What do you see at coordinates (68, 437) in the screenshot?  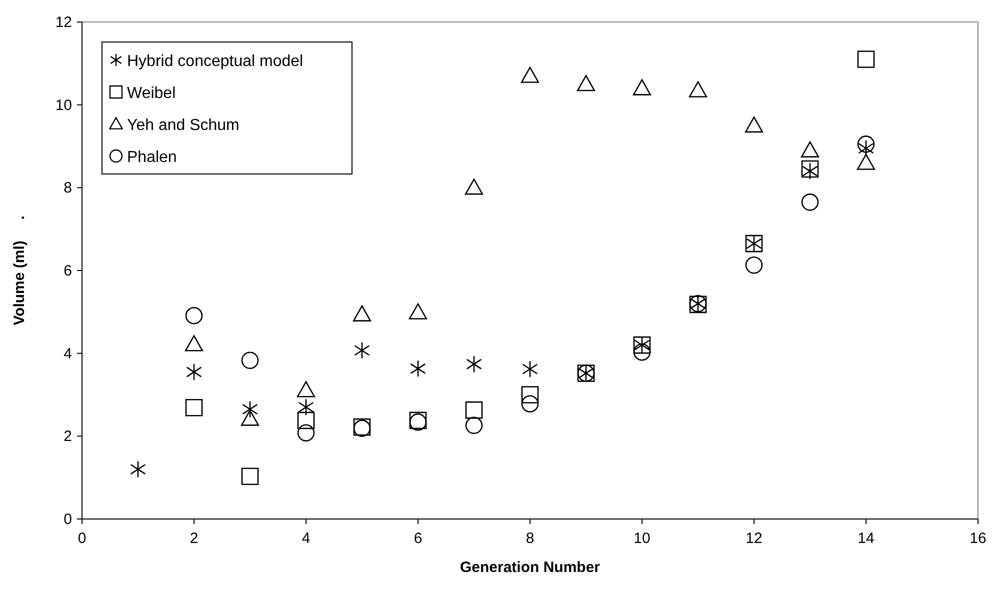 I see `y-tick-label: 2` at bounding box center [68, 437].